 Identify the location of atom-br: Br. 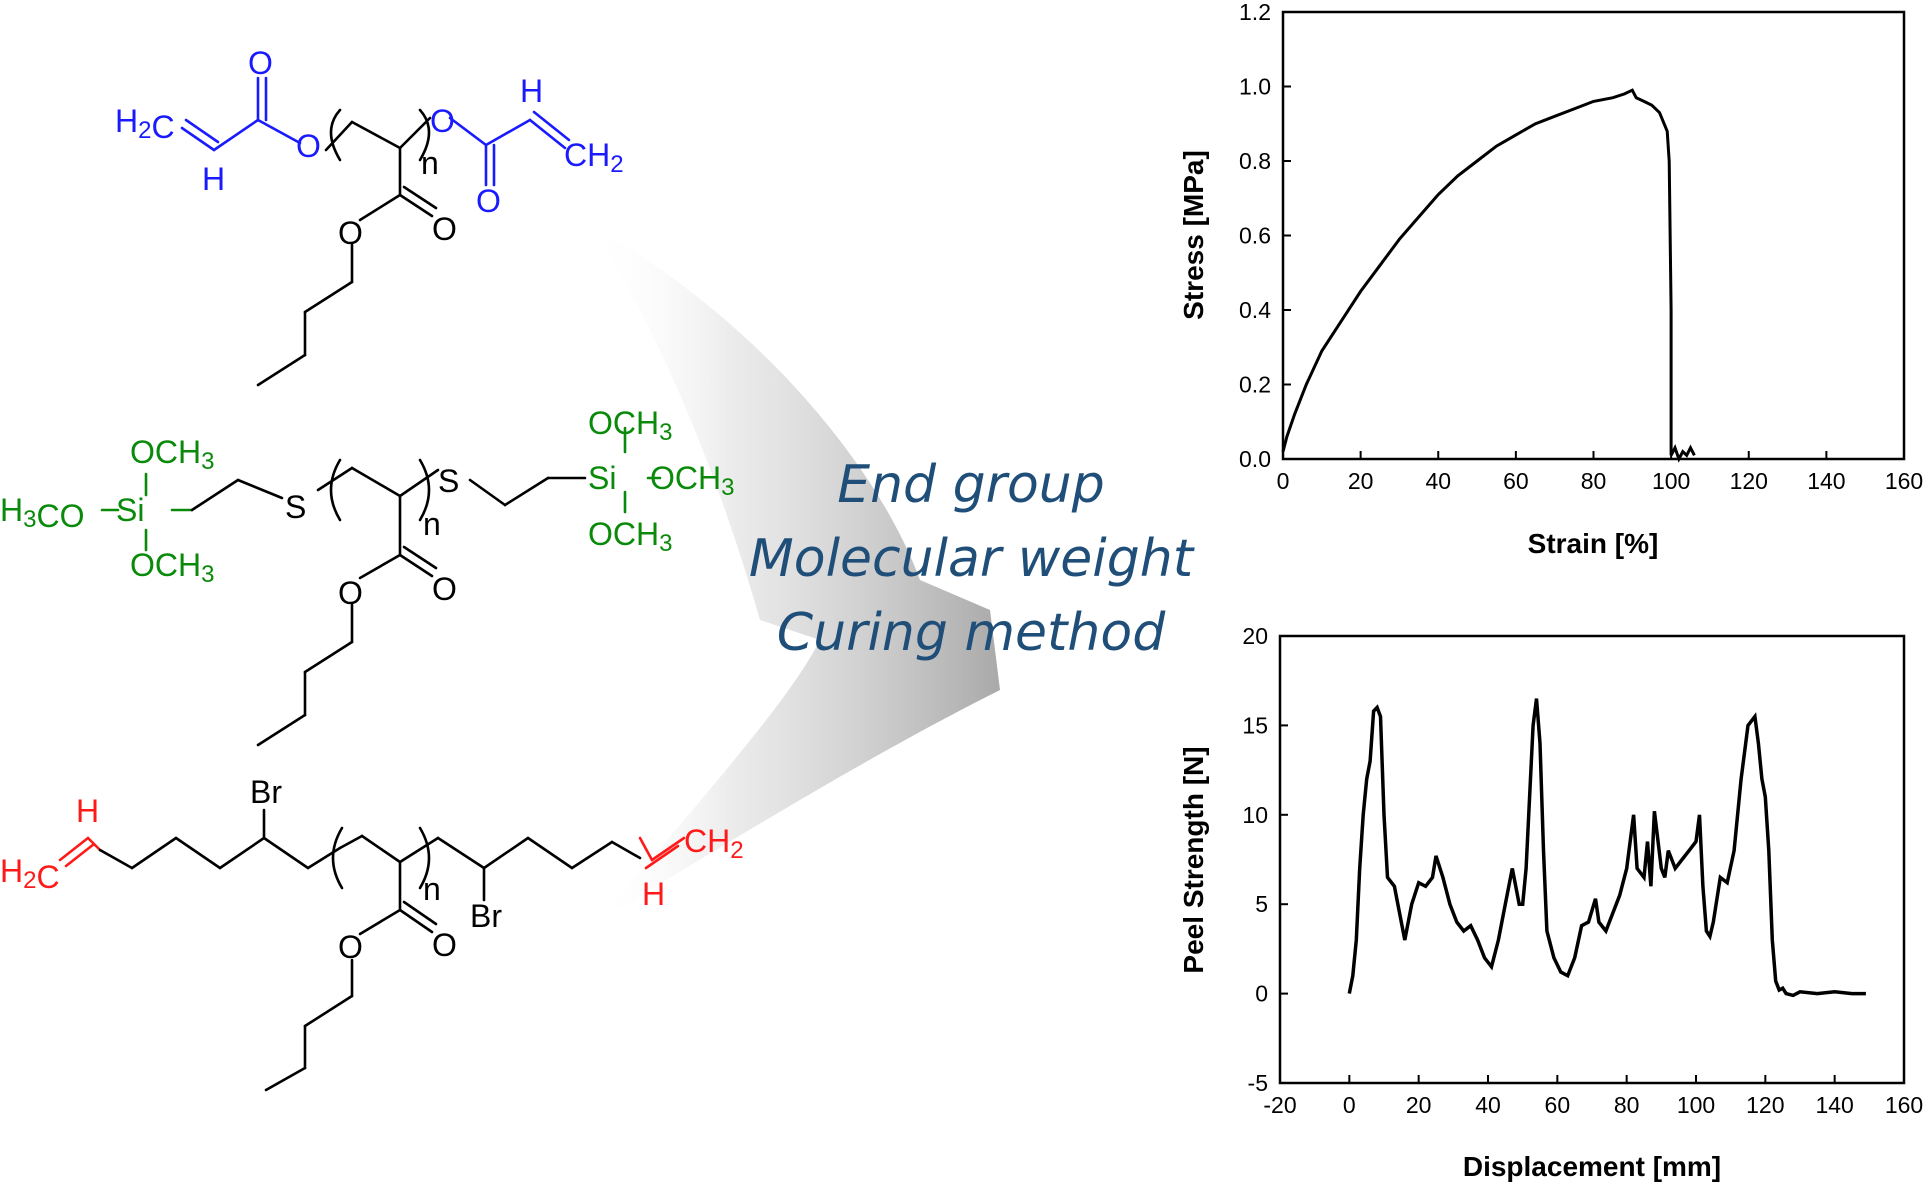
(266, 792).